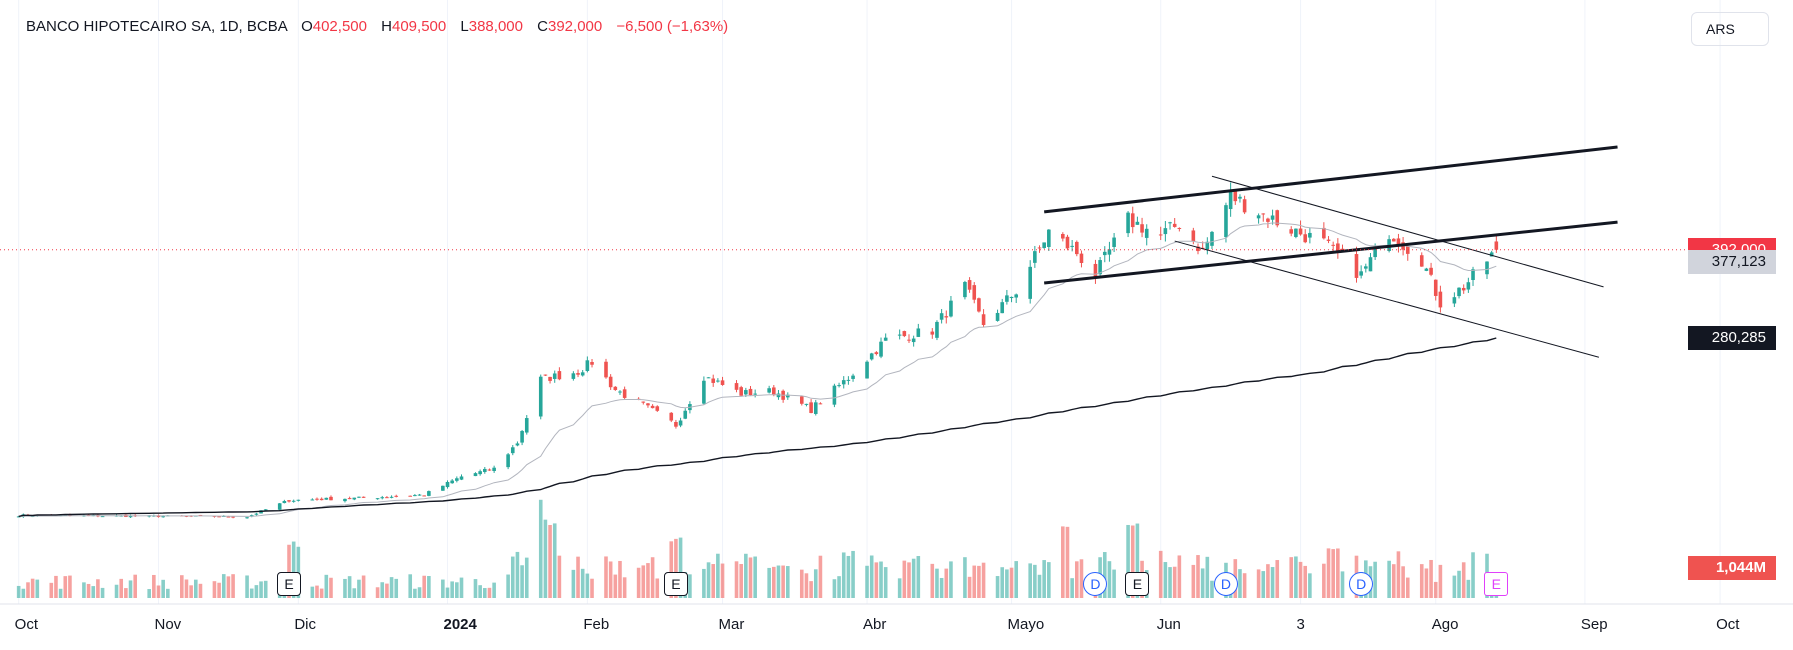  Describe the element at coordinates (386, 26) in the screenshot. I see `high-label: H` at that location.